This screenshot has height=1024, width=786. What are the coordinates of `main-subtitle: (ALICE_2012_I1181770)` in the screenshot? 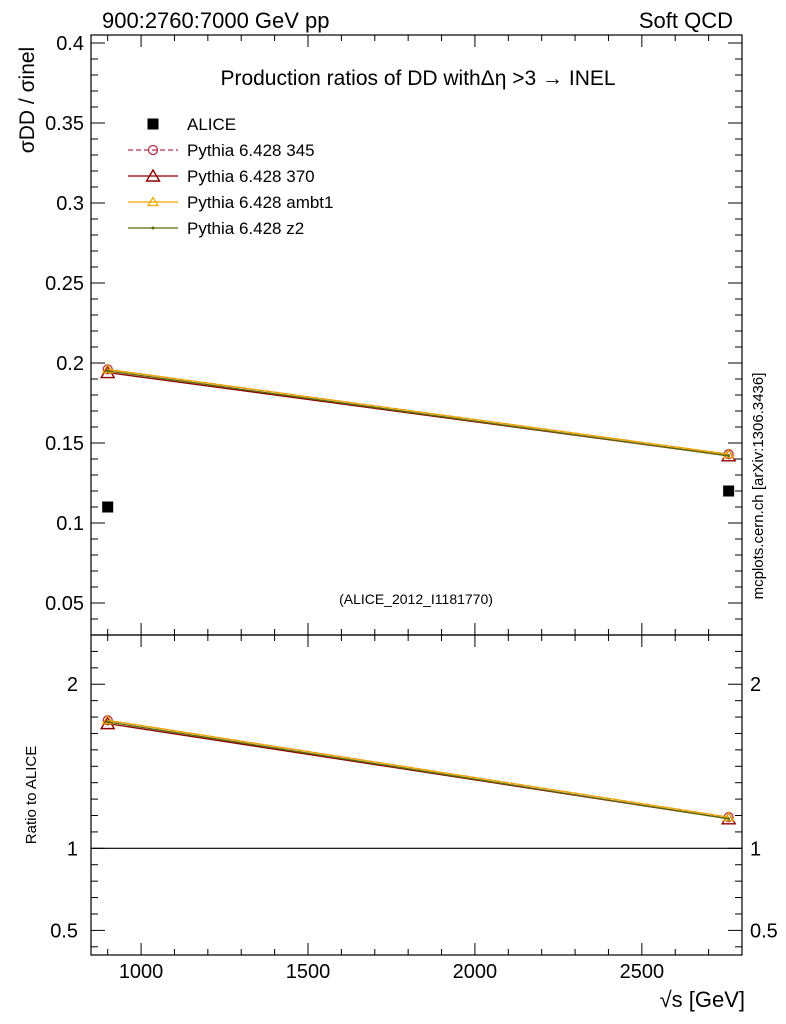 It's located at (416, 599).